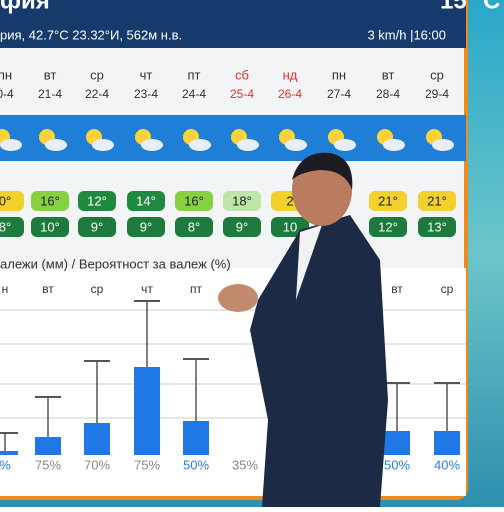 The image size is (504, 512). I want to click on day-name: нд, so click(290, 74).